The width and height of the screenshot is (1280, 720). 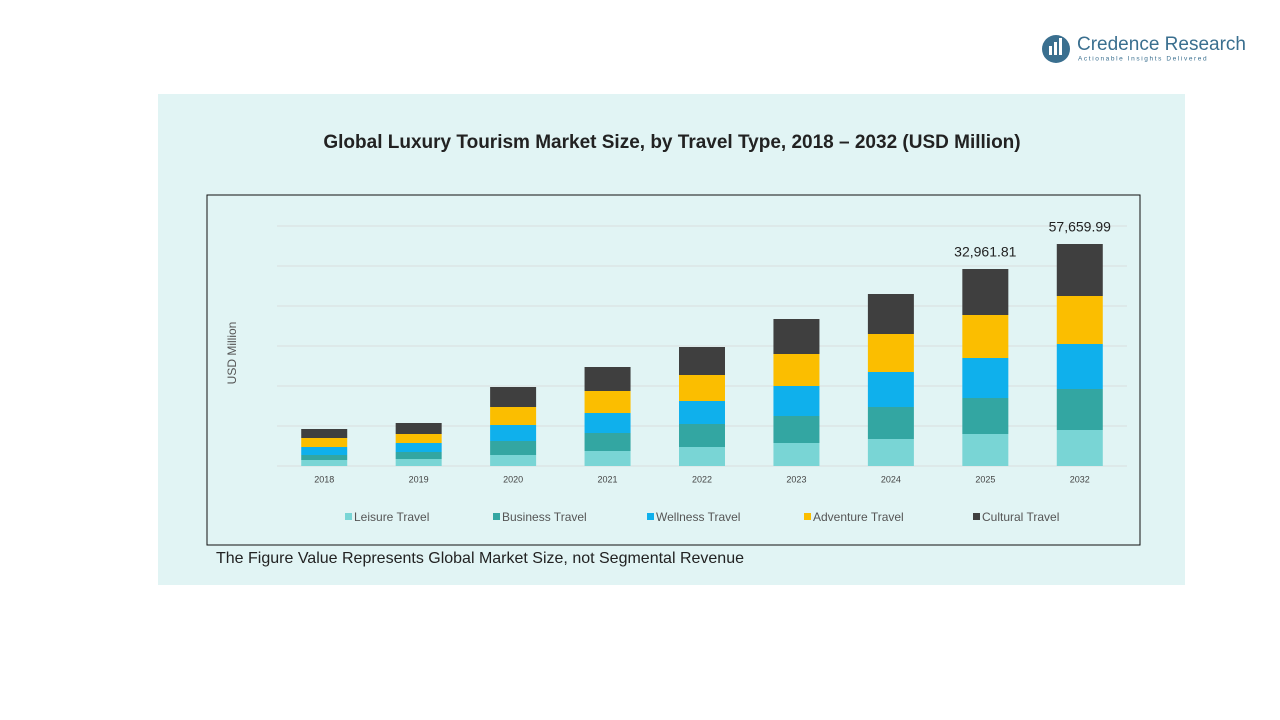 I want to click on x-tick-label: 2025, so click(x=985, y=479).